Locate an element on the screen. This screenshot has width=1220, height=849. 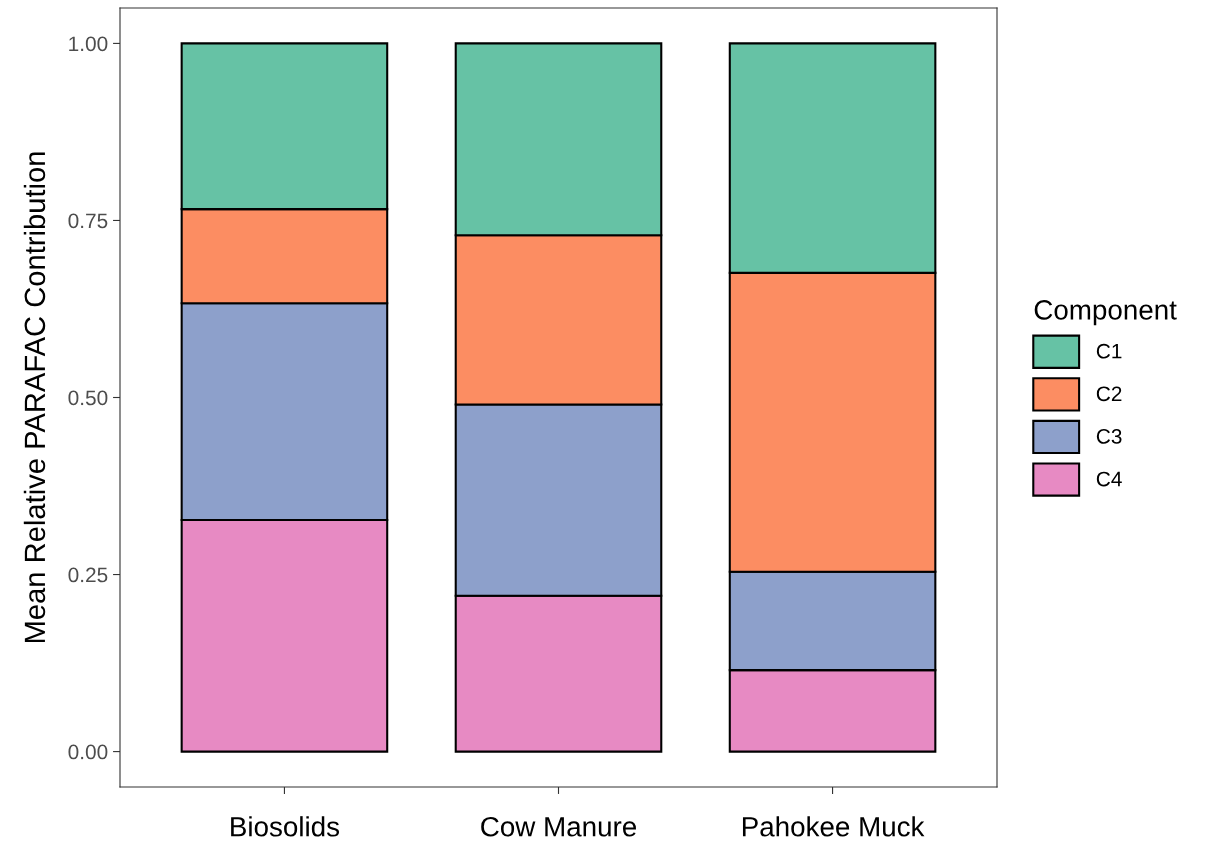
x-tick-label: Pahokee Muck is located at coordinates (833, 826).